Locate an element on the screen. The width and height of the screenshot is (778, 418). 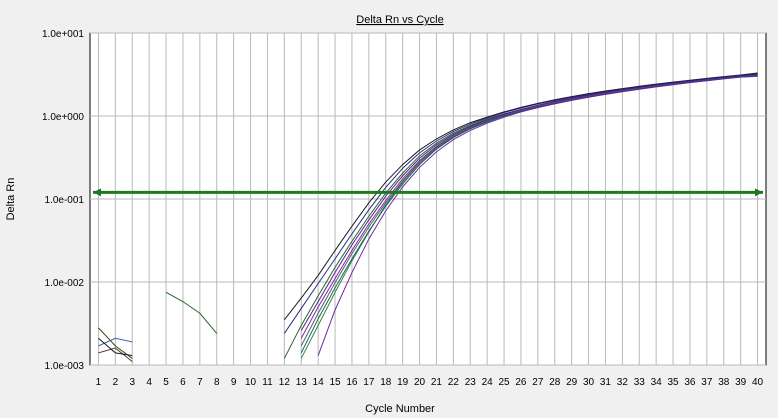
x-tick-label: 26 is located at coordinates (521, 382).